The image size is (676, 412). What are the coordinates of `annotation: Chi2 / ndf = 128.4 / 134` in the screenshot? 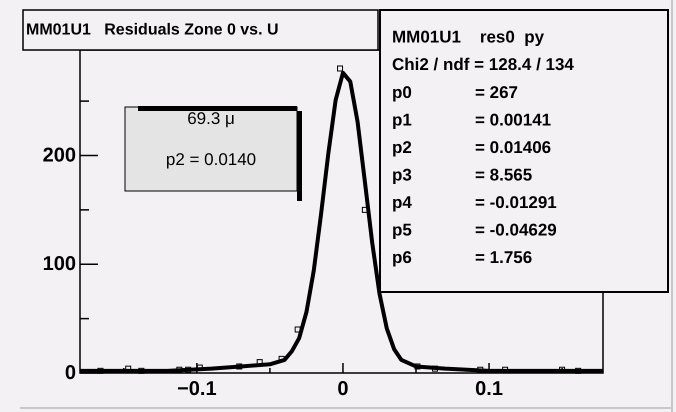 It's located at (483, 64).